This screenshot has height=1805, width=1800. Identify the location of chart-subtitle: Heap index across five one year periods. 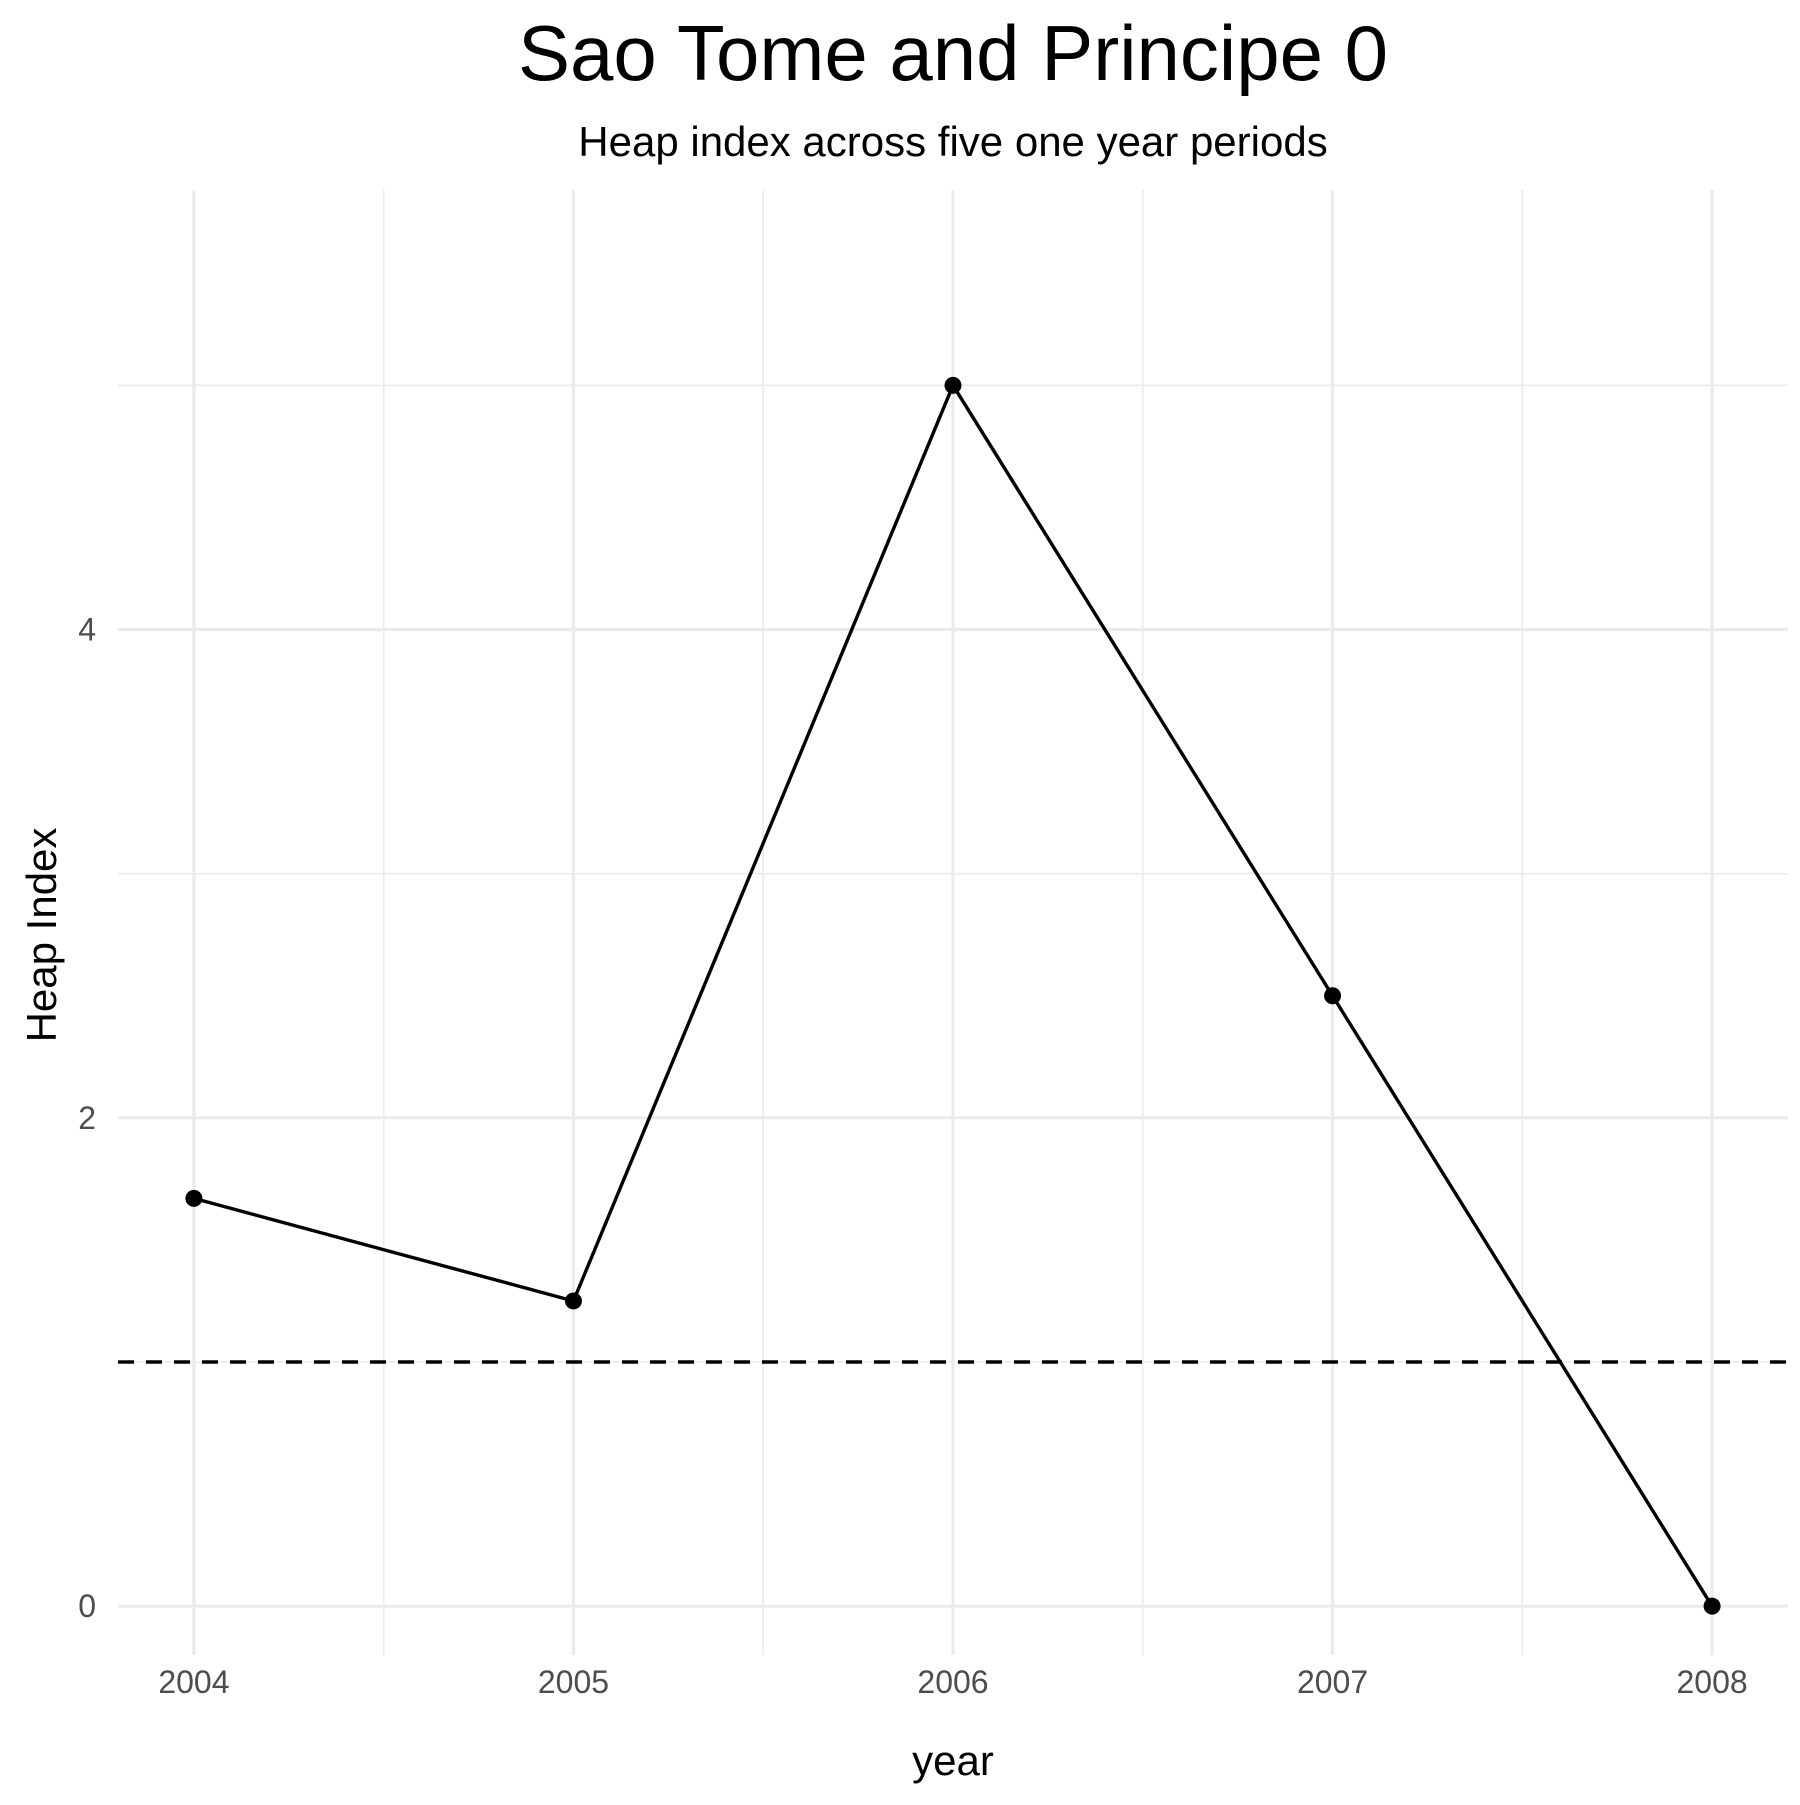
(952, 141).